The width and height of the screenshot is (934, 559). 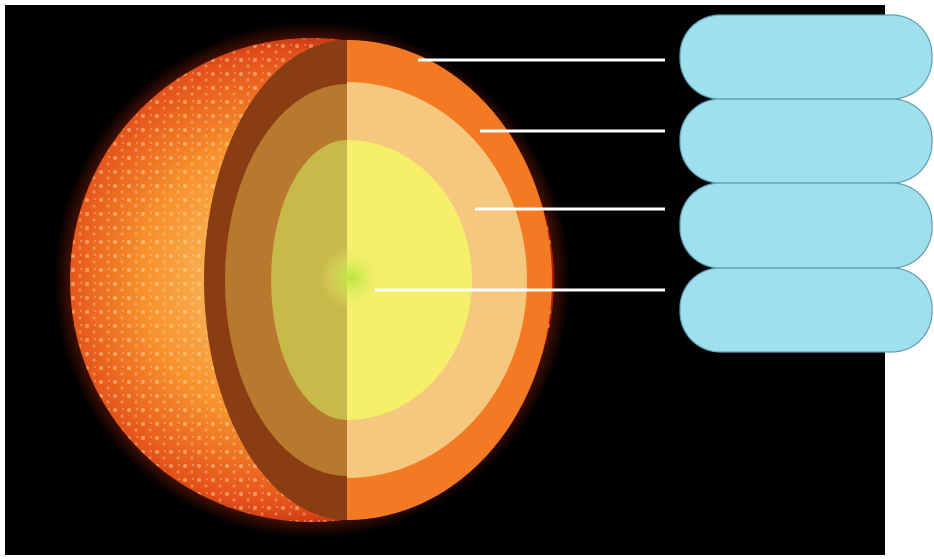 What do you see at coordinates (409, 280) in the screenshot?
I see `layer-radiative` at bounding box center [409, 280].